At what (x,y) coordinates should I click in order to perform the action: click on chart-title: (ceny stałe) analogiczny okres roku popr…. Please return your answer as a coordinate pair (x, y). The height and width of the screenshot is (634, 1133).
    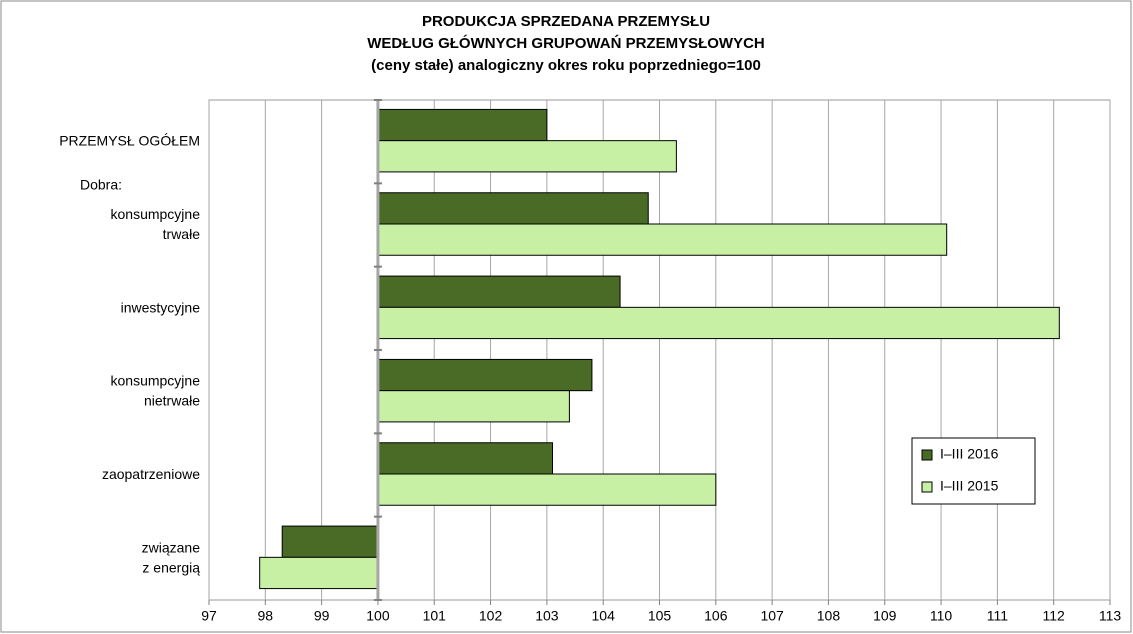
    Looking at the image, I should click on (566, 65).